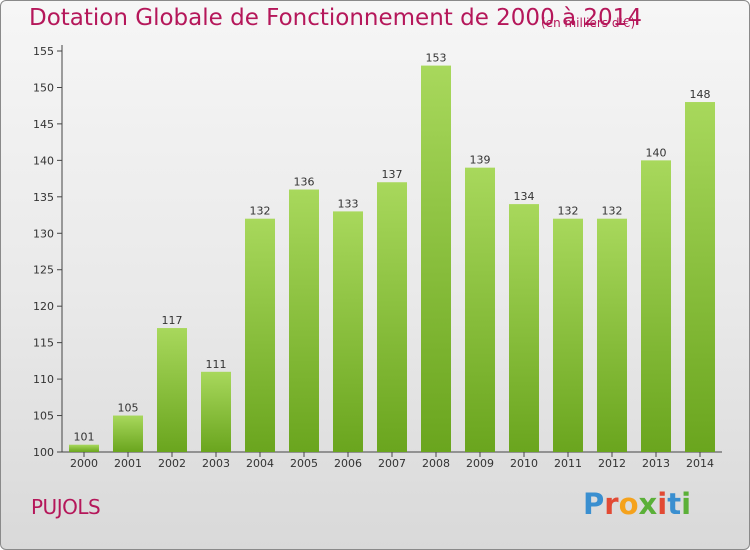  Describe the element at coordinates (84, 463) in the screenshot. I see `x-tick-label: 2000` at that location.